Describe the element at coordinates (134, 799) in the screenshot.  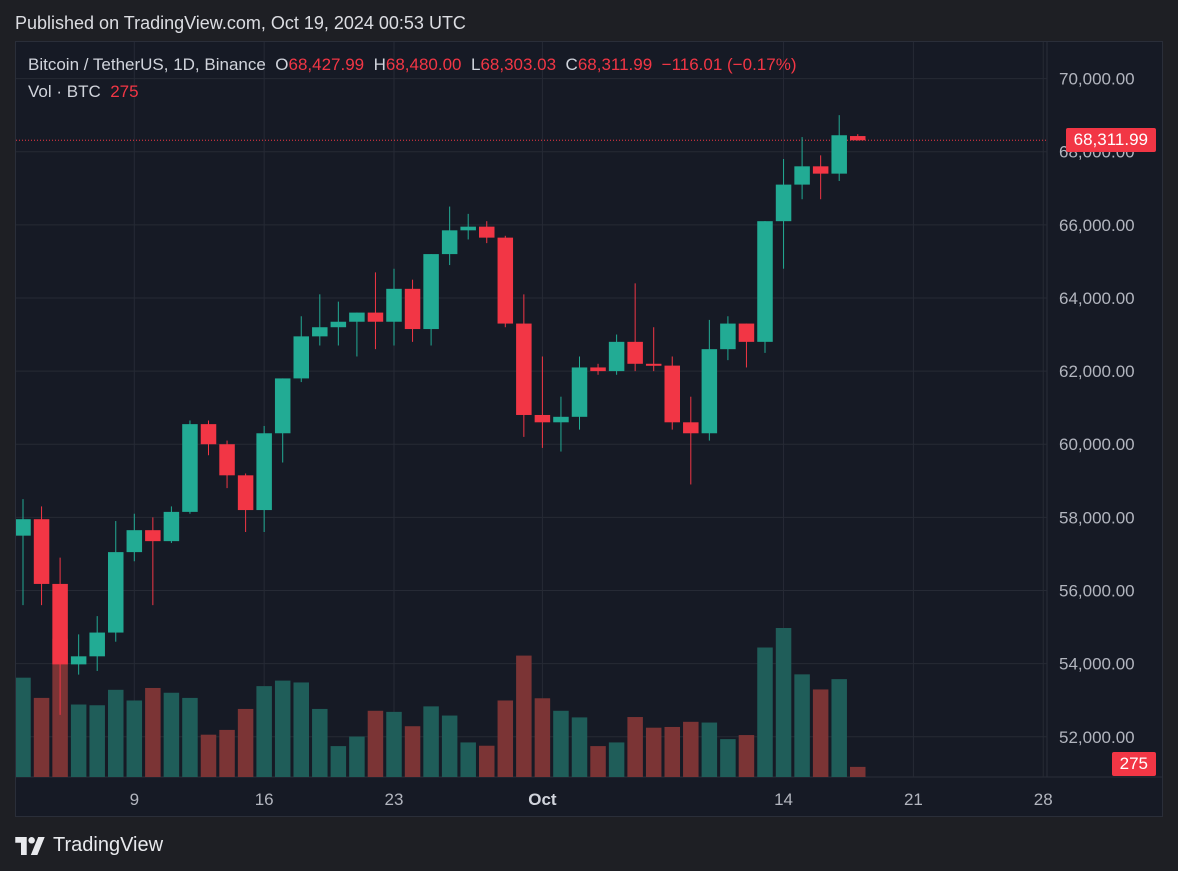
I see `x-tick-label: 9` at that location.